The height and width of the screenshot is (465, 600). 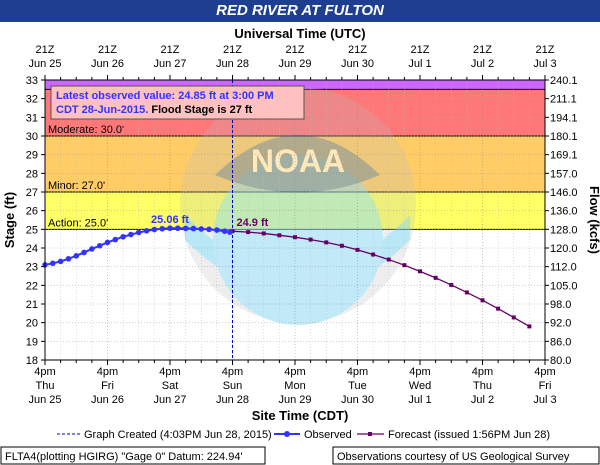 I want to click on utc-tick-date: Jul 3, so click(x=544, y=64).